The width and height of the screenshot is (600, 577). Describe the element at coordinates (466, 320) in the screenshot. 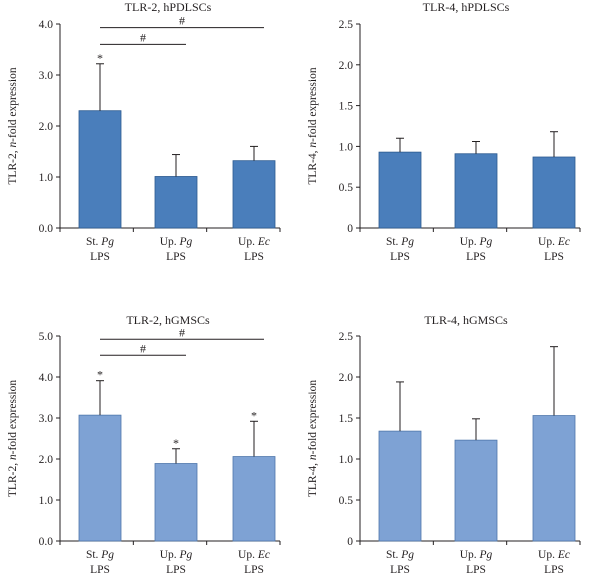

I see `chart-title: TLR-4, hGMSCs` at that location.